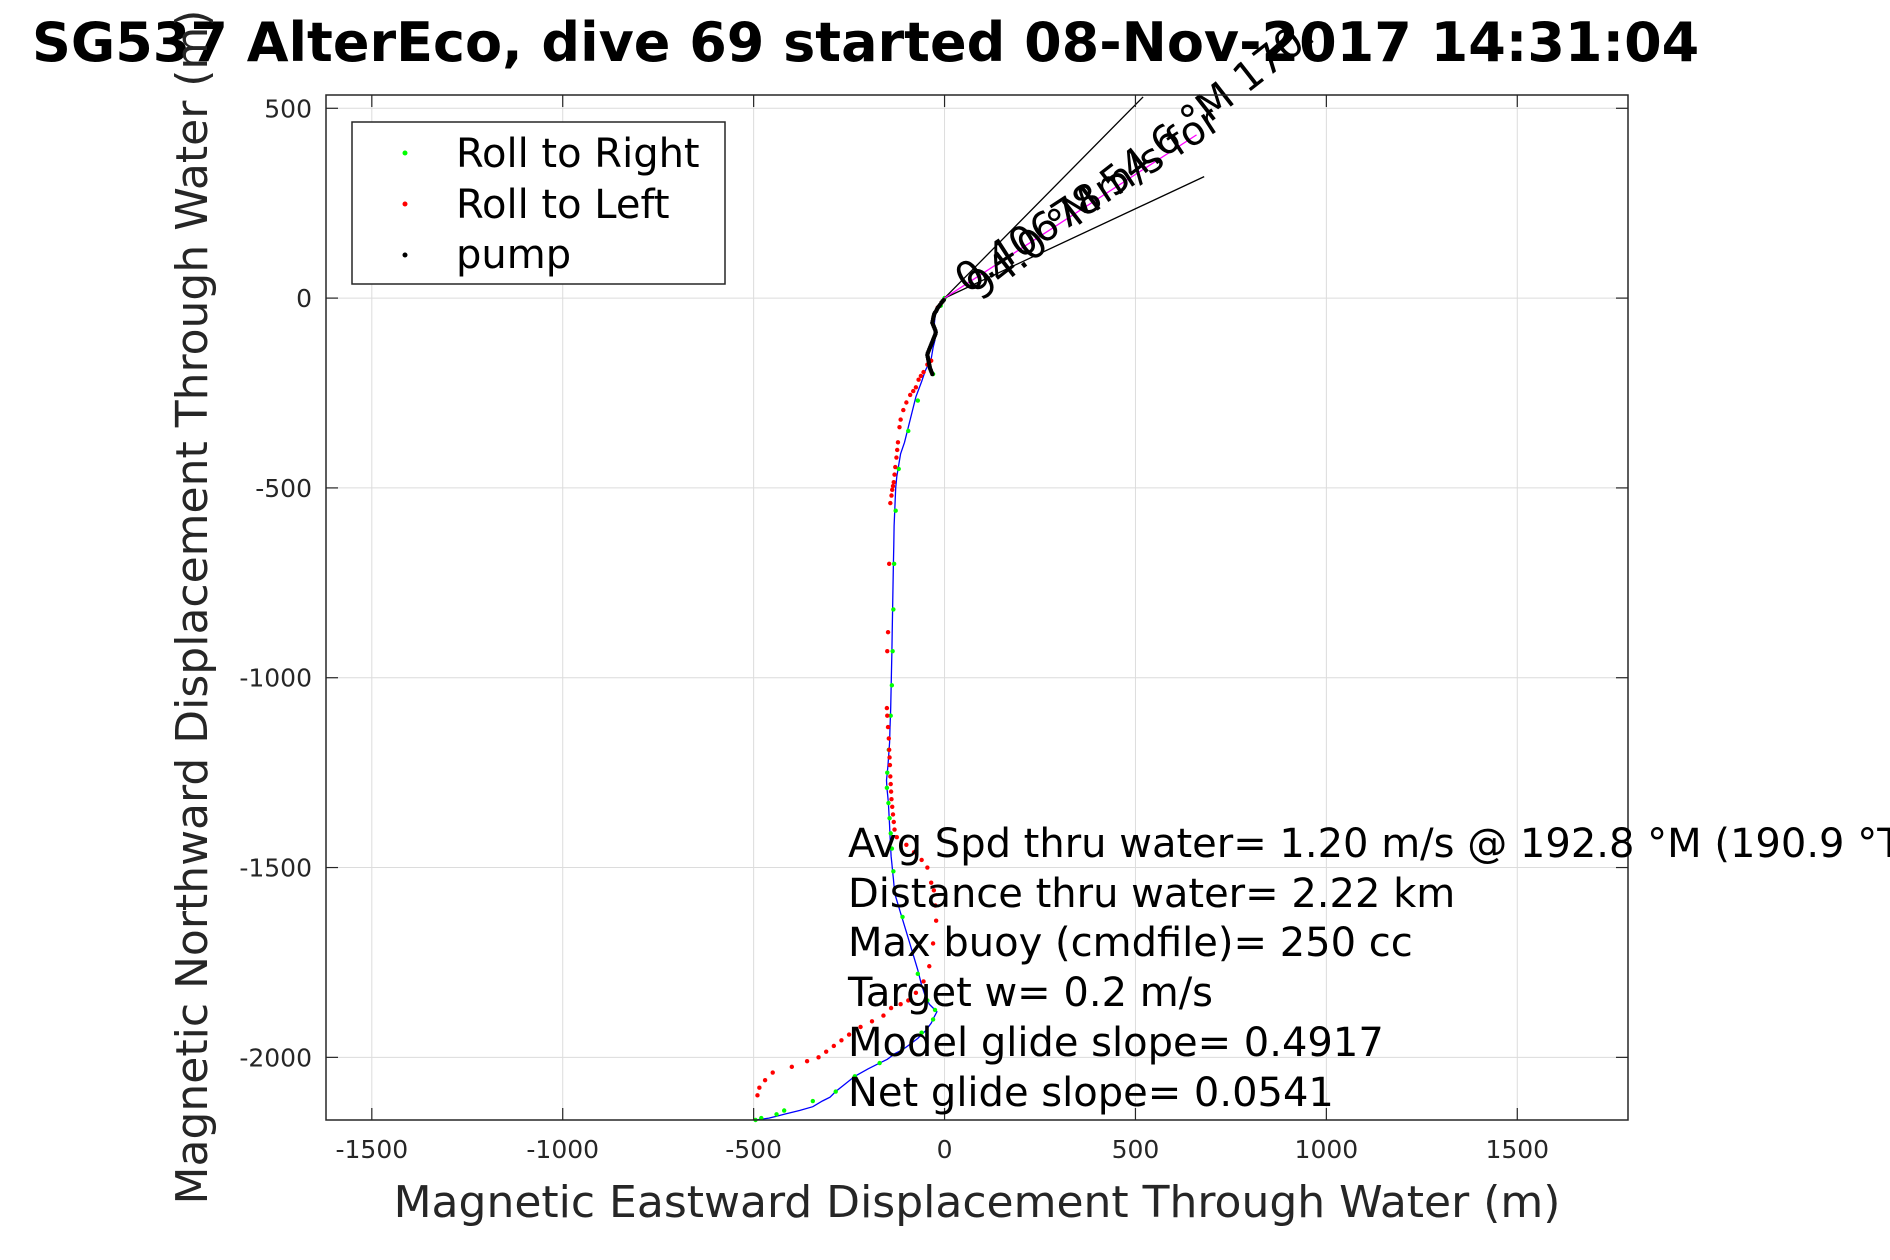  What do you see at coordinates (405, 204) in the screenshot?
I see `legend-marker-roll-left` at bounding box center [405, 204].